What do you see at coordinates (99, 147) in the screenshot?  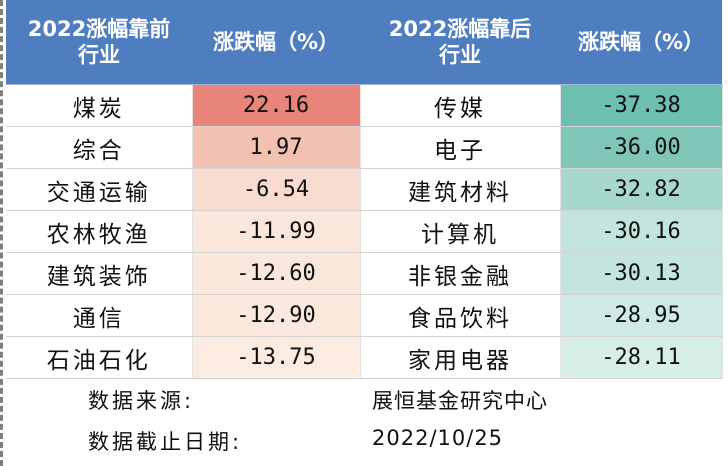 I see `top-industry-cell: 综合` at bounding box center [99, 147].